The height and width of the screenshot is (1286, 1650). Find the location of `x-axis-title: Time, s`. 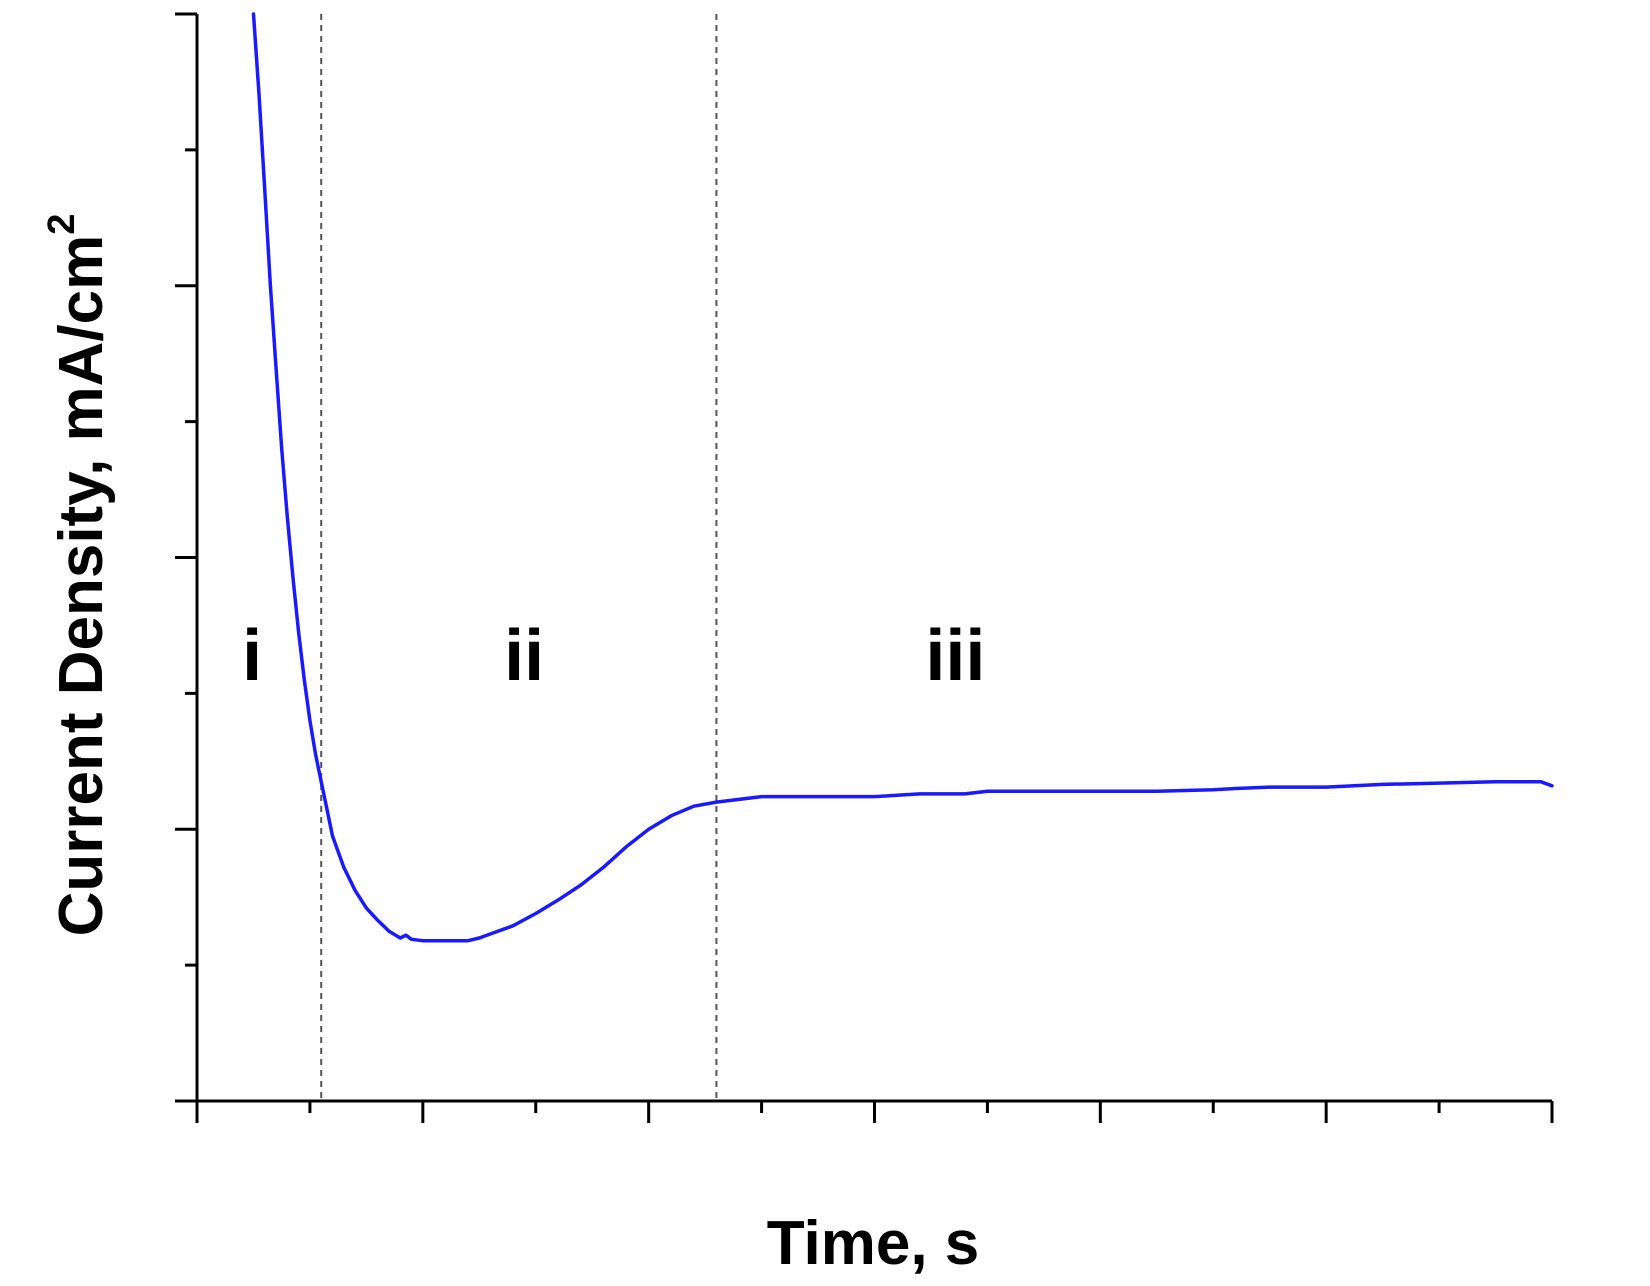

x-axis-title: Time, s is located at coordinates (873, 1243).